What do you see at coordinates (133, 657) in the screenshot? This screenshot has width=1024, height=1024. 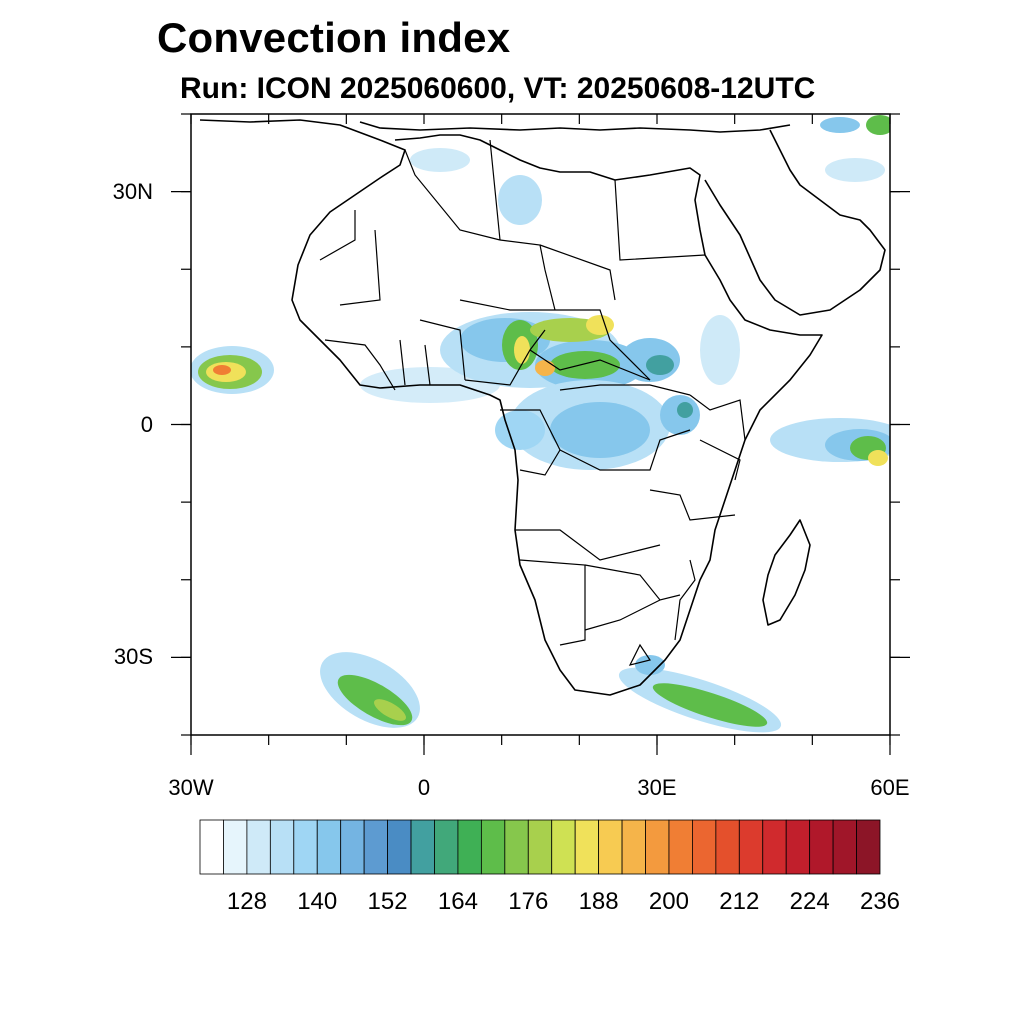 I see `lat-tick-label: 30S` at bounding box center [133, 657].